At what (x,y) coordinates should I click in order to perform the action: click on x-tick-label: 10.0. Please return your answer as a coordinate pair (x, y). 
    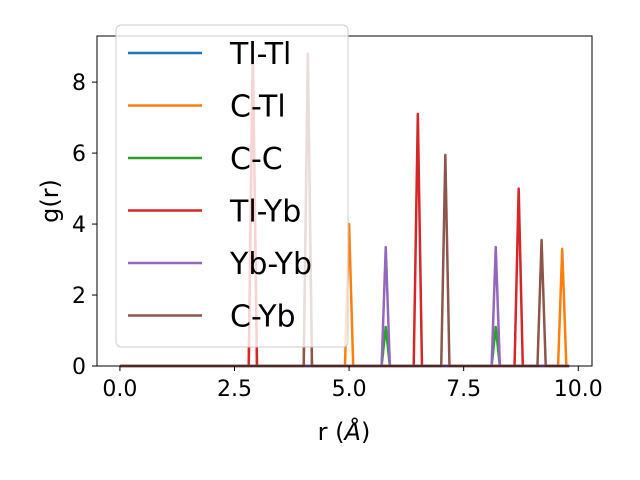
    Looking at the image, I should click on (578, 389).